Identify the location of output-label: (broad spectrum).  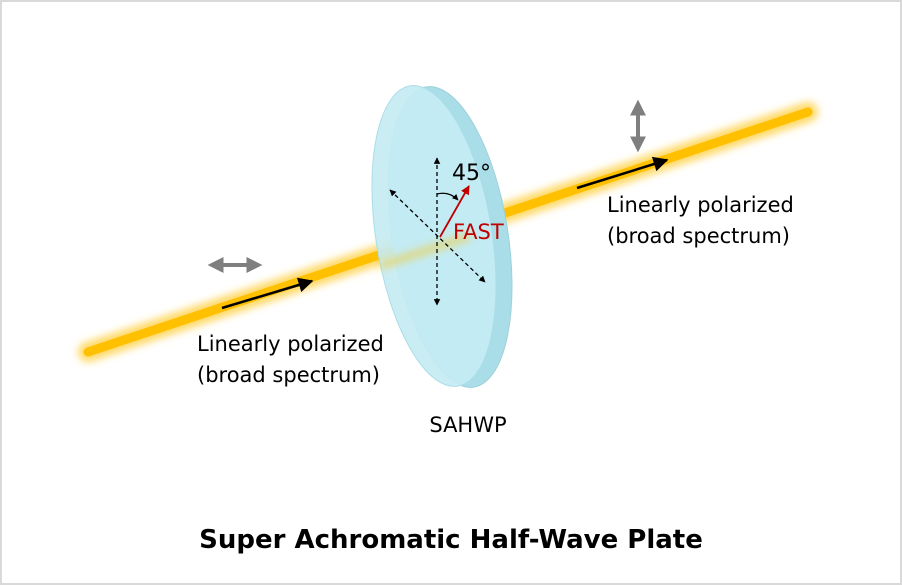
(698, 236).